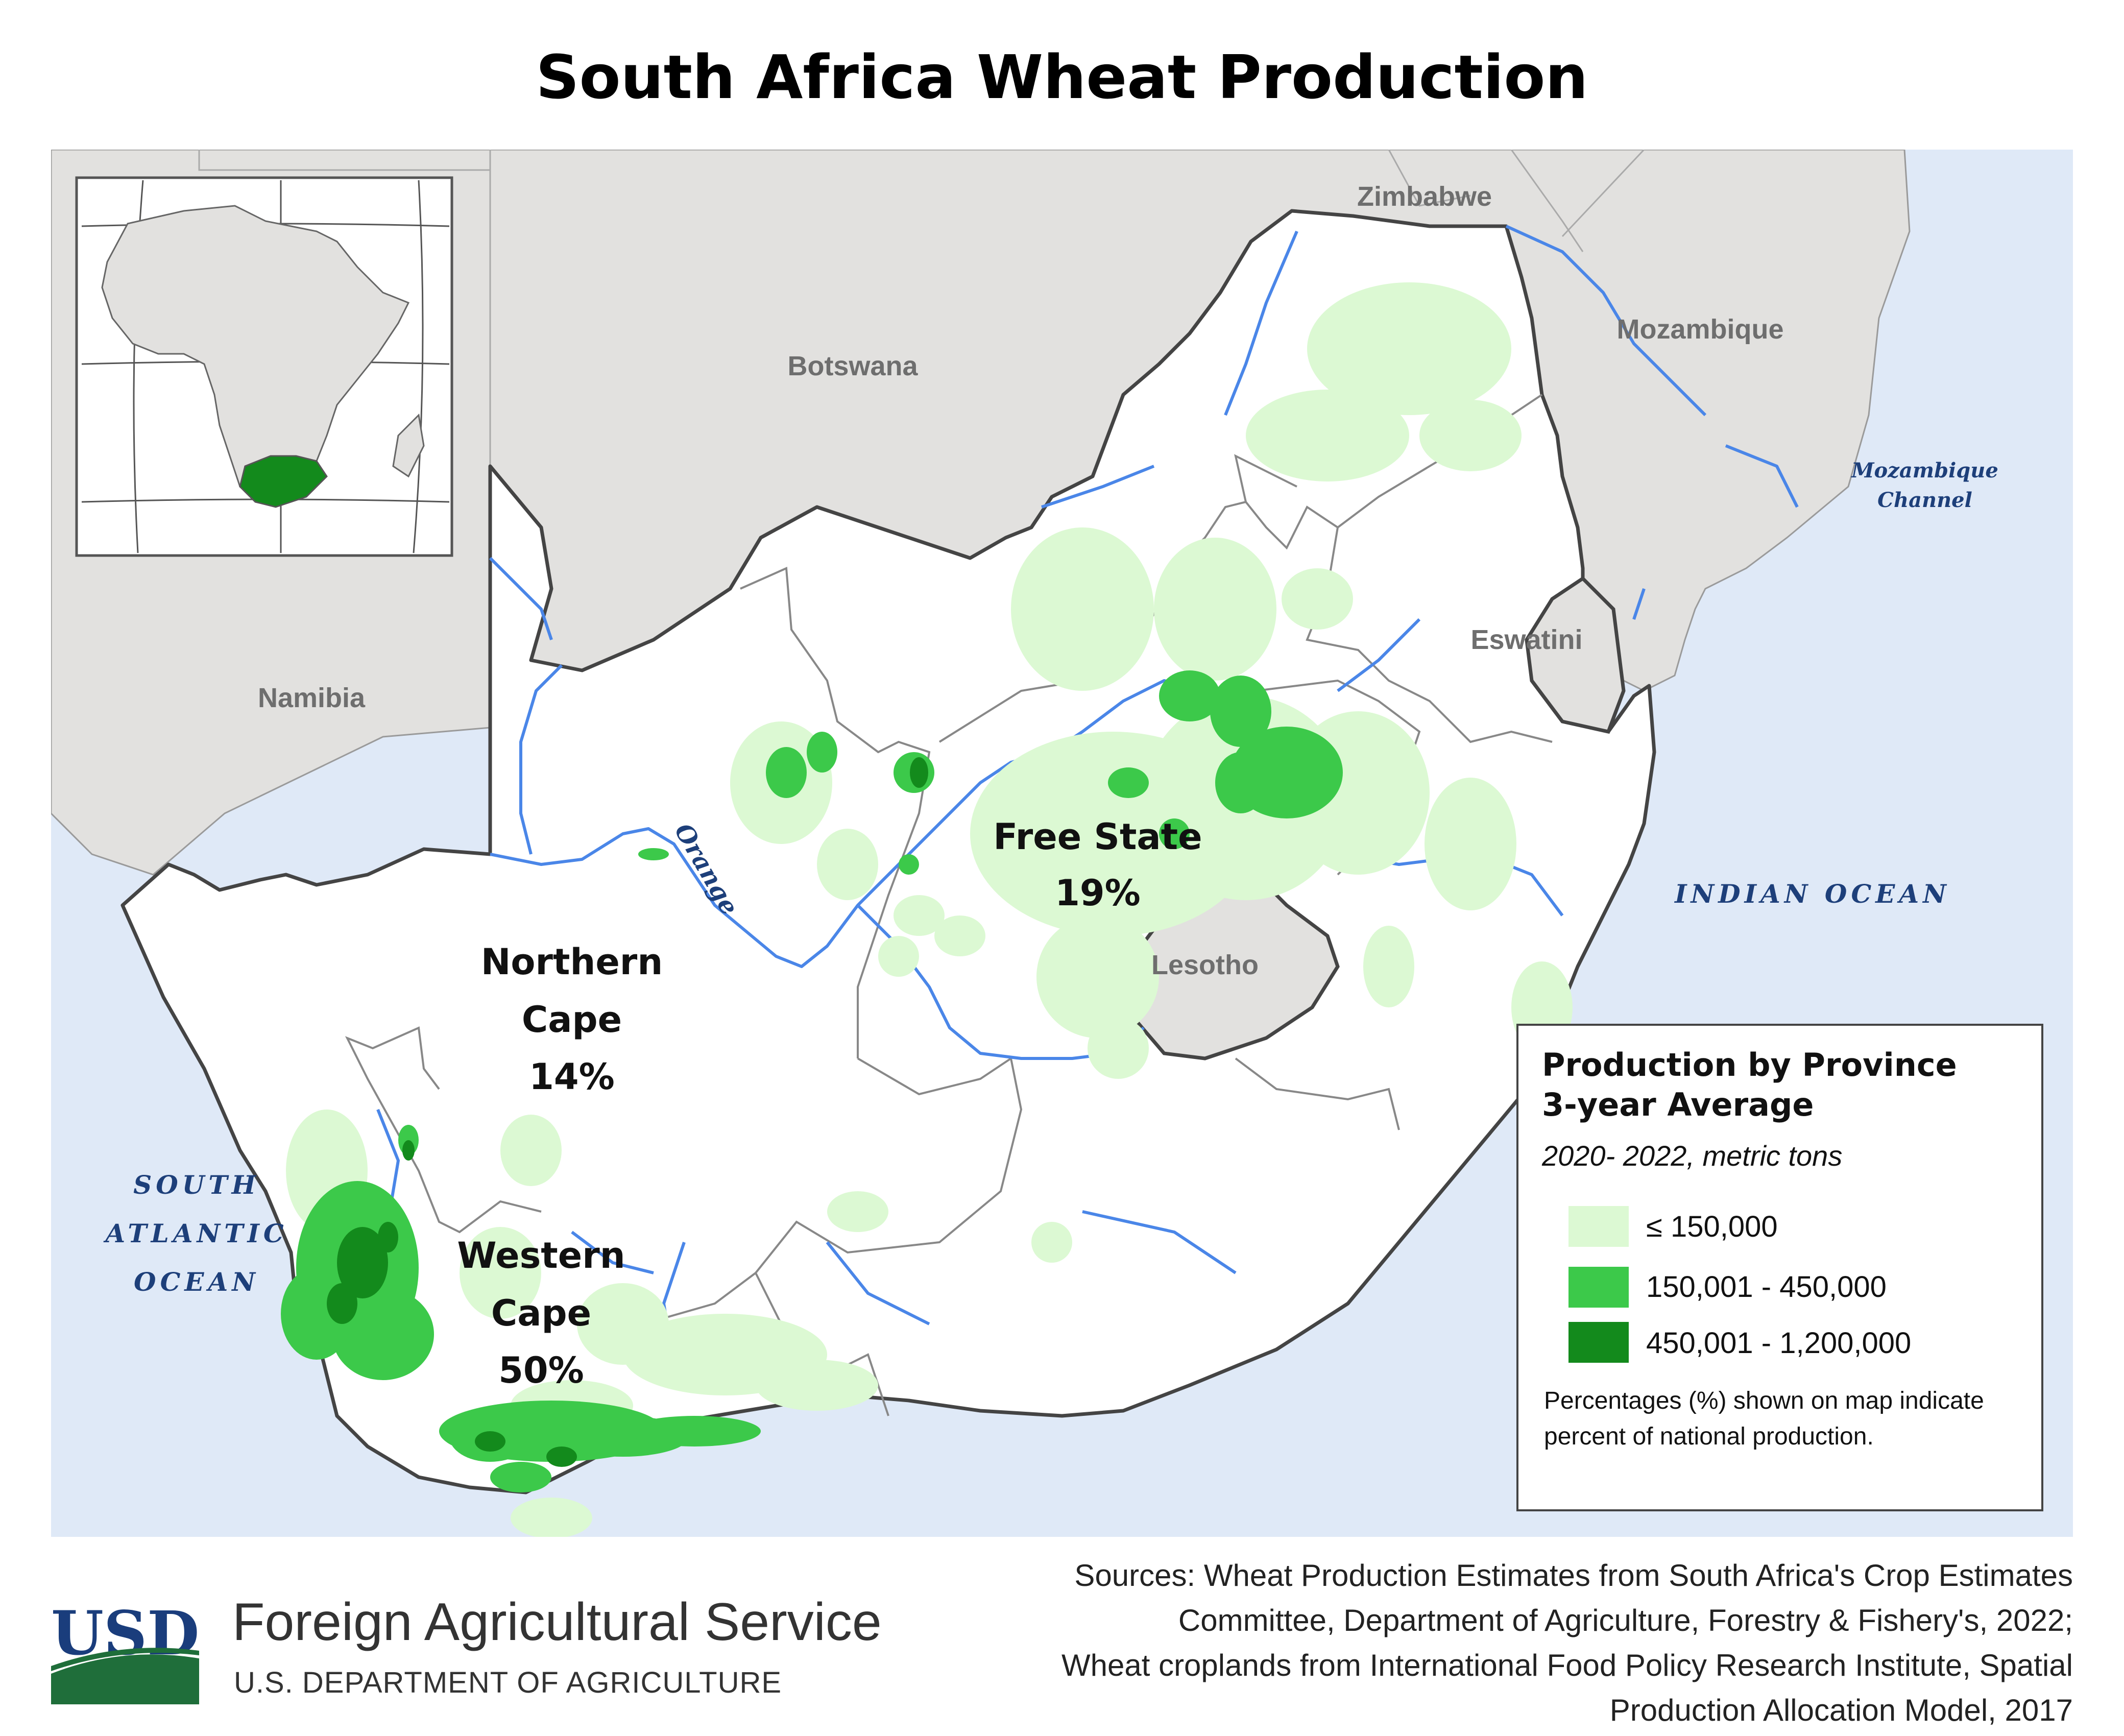  Describe the element at coordinates (1812, 894) in the screenshot. I see `label-indian-ocean: INDIAN OCEAN` at that location.